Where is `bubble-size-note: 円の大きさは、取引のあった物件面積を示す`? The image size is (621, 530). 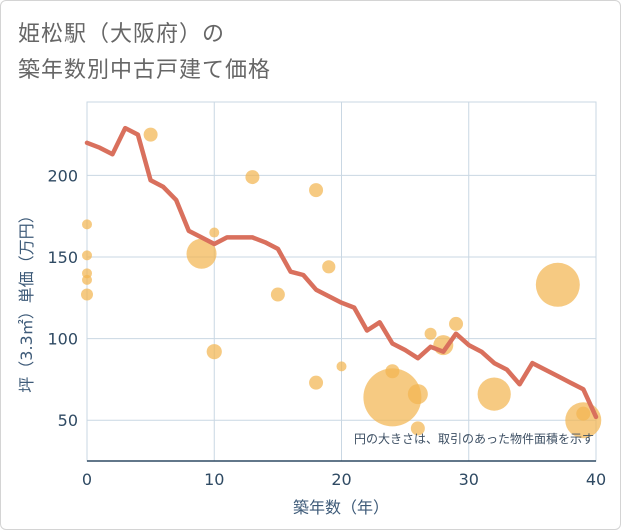 bubble-size-note: 円の大きさは、取引のあった物件面積を示す is located at coordinates (474, 438).